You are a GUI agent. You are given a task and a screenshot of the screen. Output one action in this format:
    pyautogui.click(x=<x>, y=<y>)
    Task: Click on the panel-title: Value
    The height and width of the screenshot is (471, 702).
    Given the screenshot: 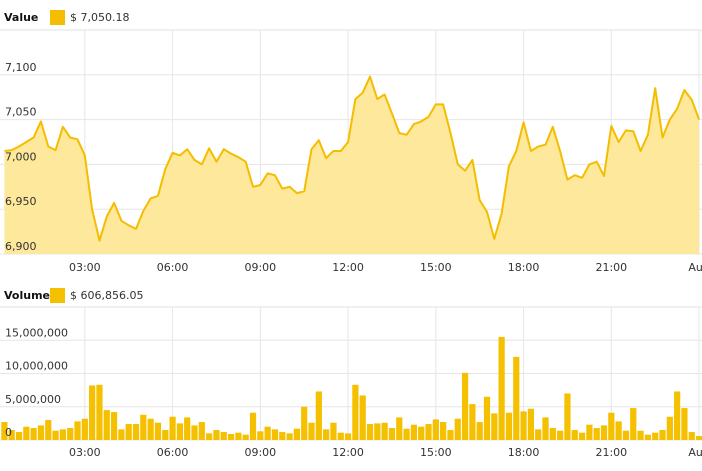 What is the action you would take?
    pyautogui.click(x=21, y=17)
    